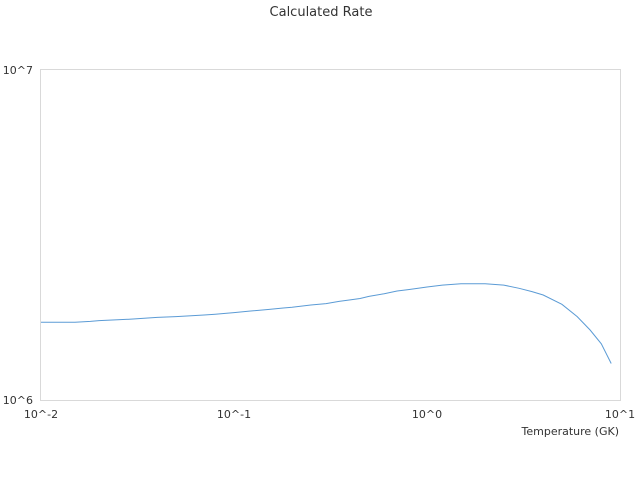 The image size is (640, 480). I want to click on x-axis-ticks: 10^-2 10^-1 10^0 10^1, so click(329, 414).